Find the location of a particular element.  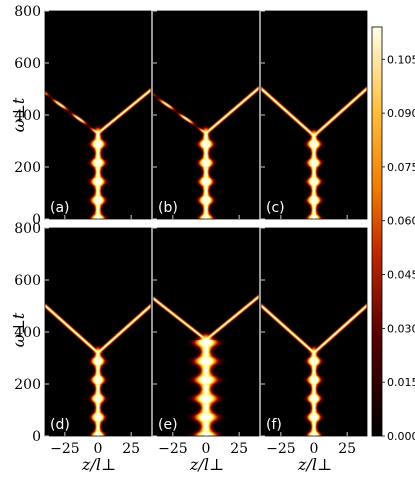

x-axis-label-f: z/l⊥ is located at coordinates (314, 464).